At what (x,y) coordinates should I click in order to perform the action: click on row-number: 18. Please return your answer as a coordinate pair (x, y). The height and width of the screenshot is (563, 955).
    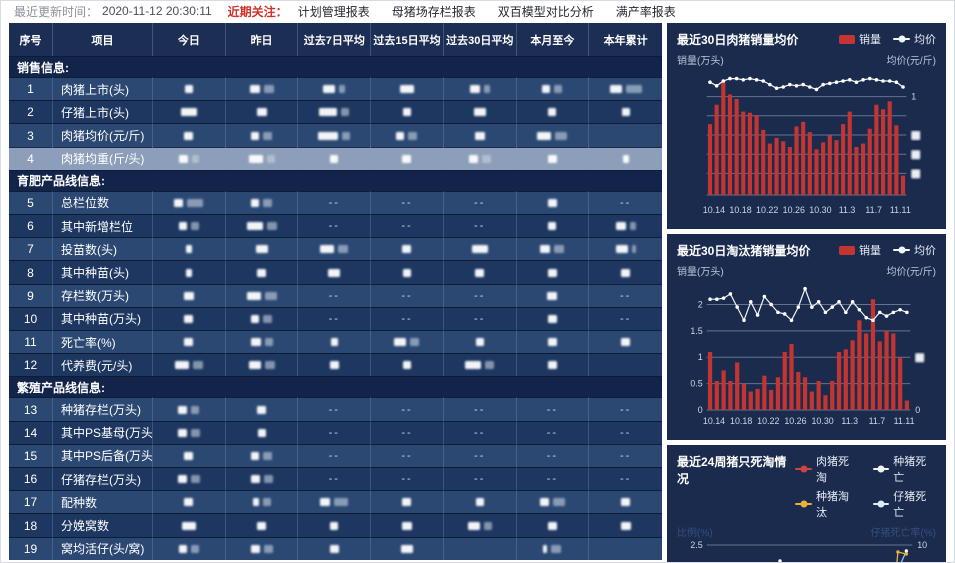
    Looking at the image, I should click on (31, 525).